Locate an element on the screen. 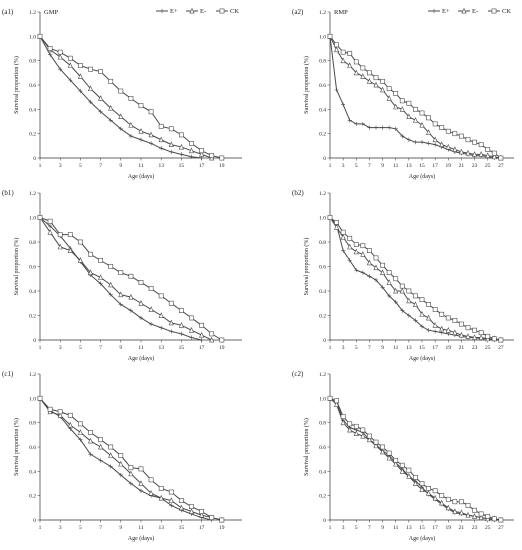 The height and width of the screenshot is (550, 522). x-tick-label: 19 is located at coordinates (222, 166).